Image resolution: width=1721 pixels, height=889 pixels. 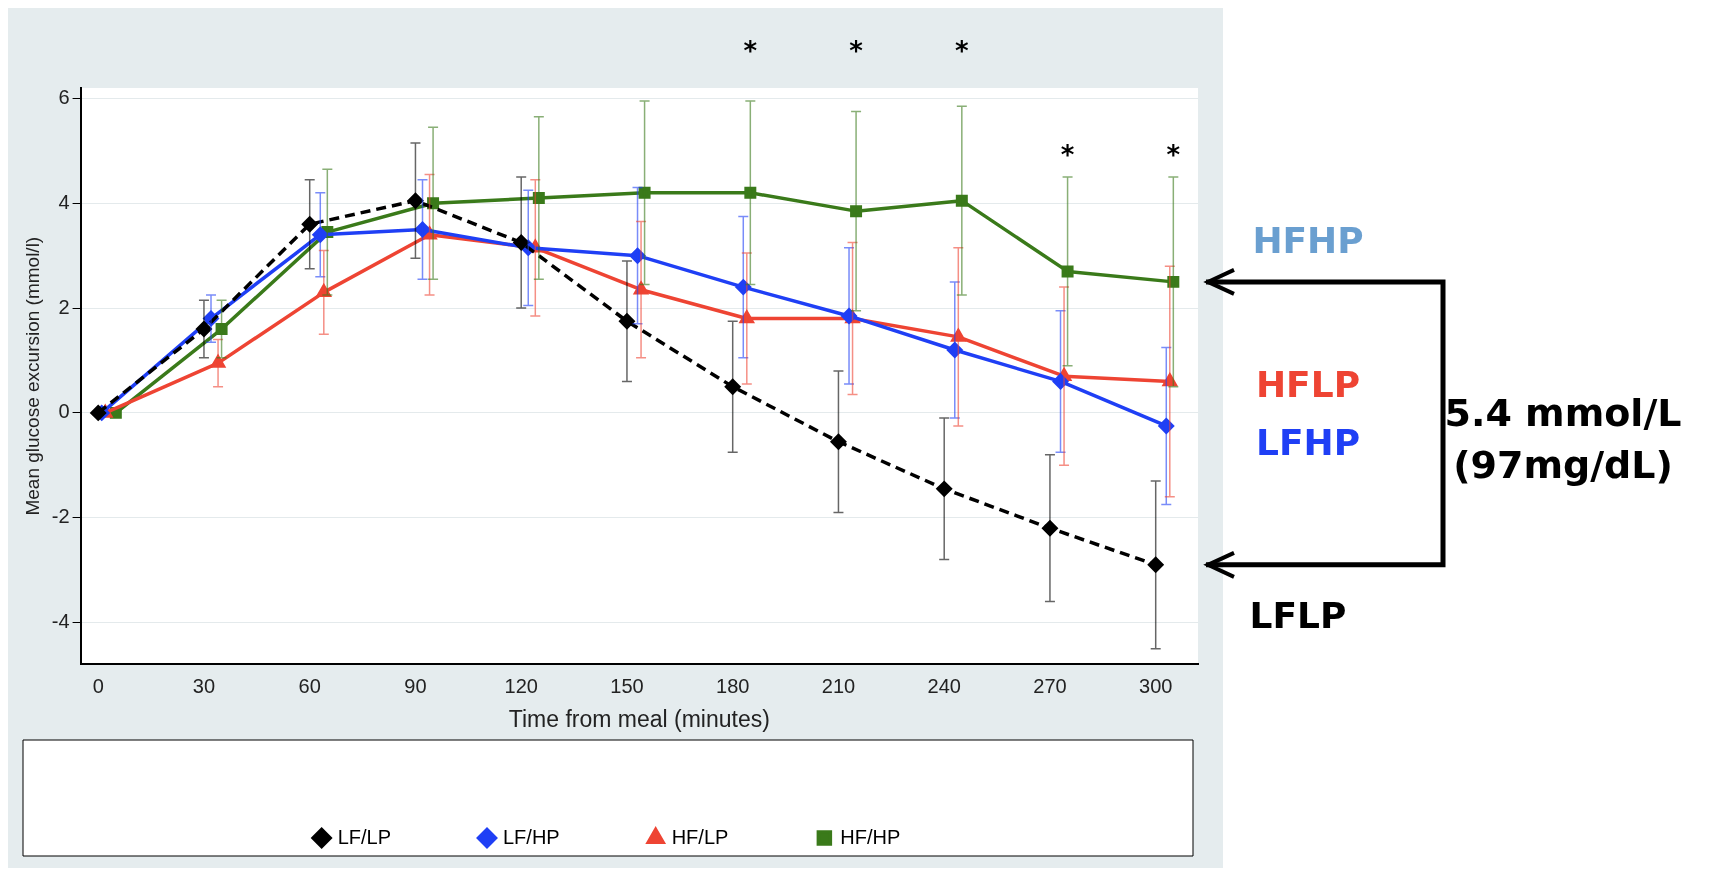 I want to click on x-tick-label: 90, so click(x=415, y=685).